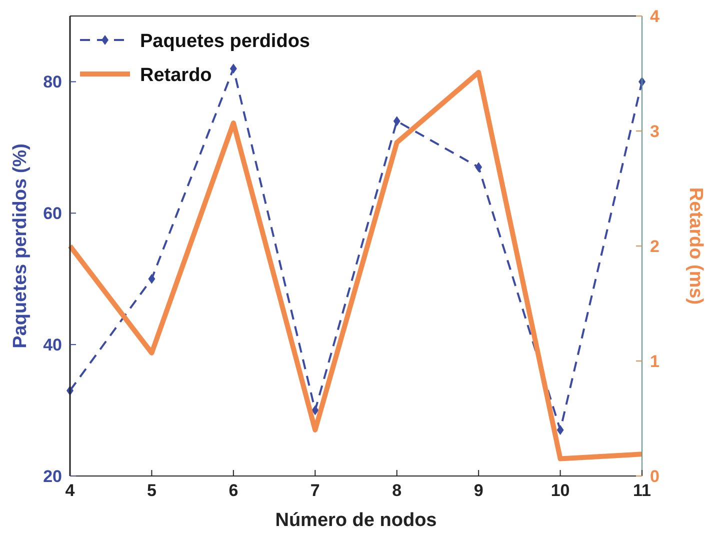 This screenshot has height=542, width=712. What do you see at coordinates (479, 490) in the screenshot?
I see `x-tick-label: 9` at bounding box center [479, 490].